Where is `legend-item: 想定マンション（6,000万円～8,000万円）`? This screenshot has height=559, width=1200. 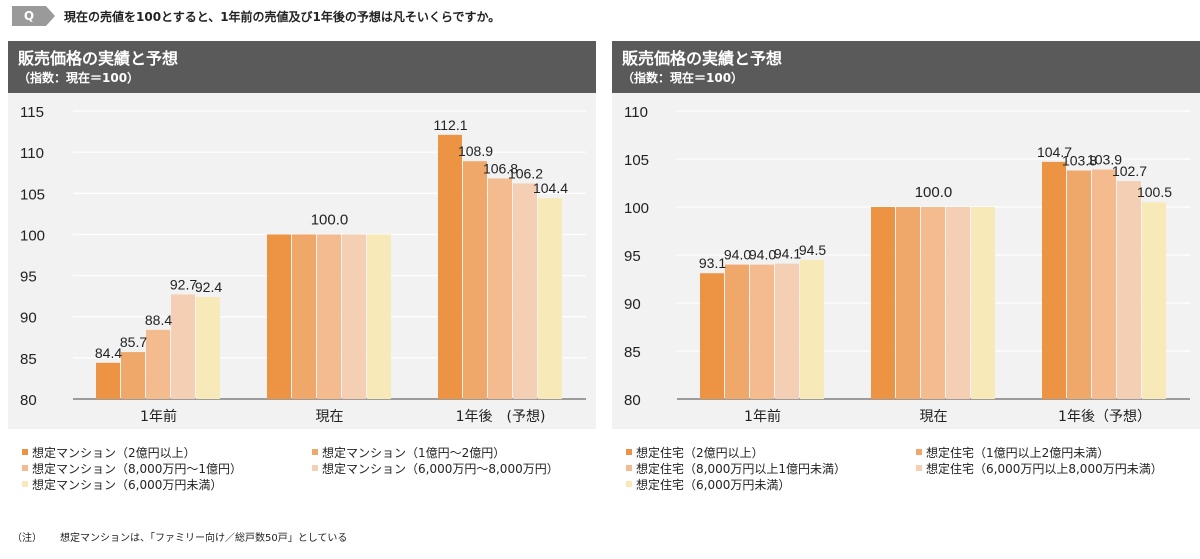 legend-item: 想定マンション（6,000万円～8,000万円） is located at coordinates (435, 469).